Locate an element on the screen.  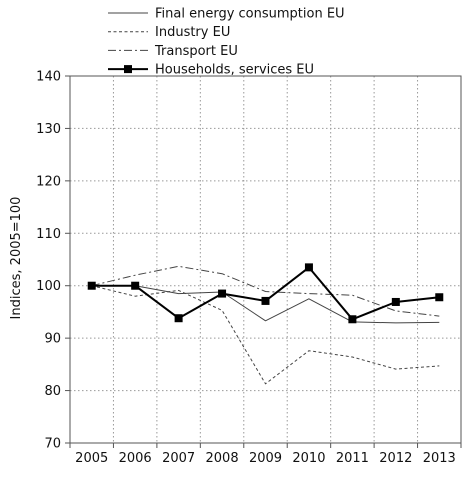
y-tick-label: 80 is located at coordinates (52, 391).